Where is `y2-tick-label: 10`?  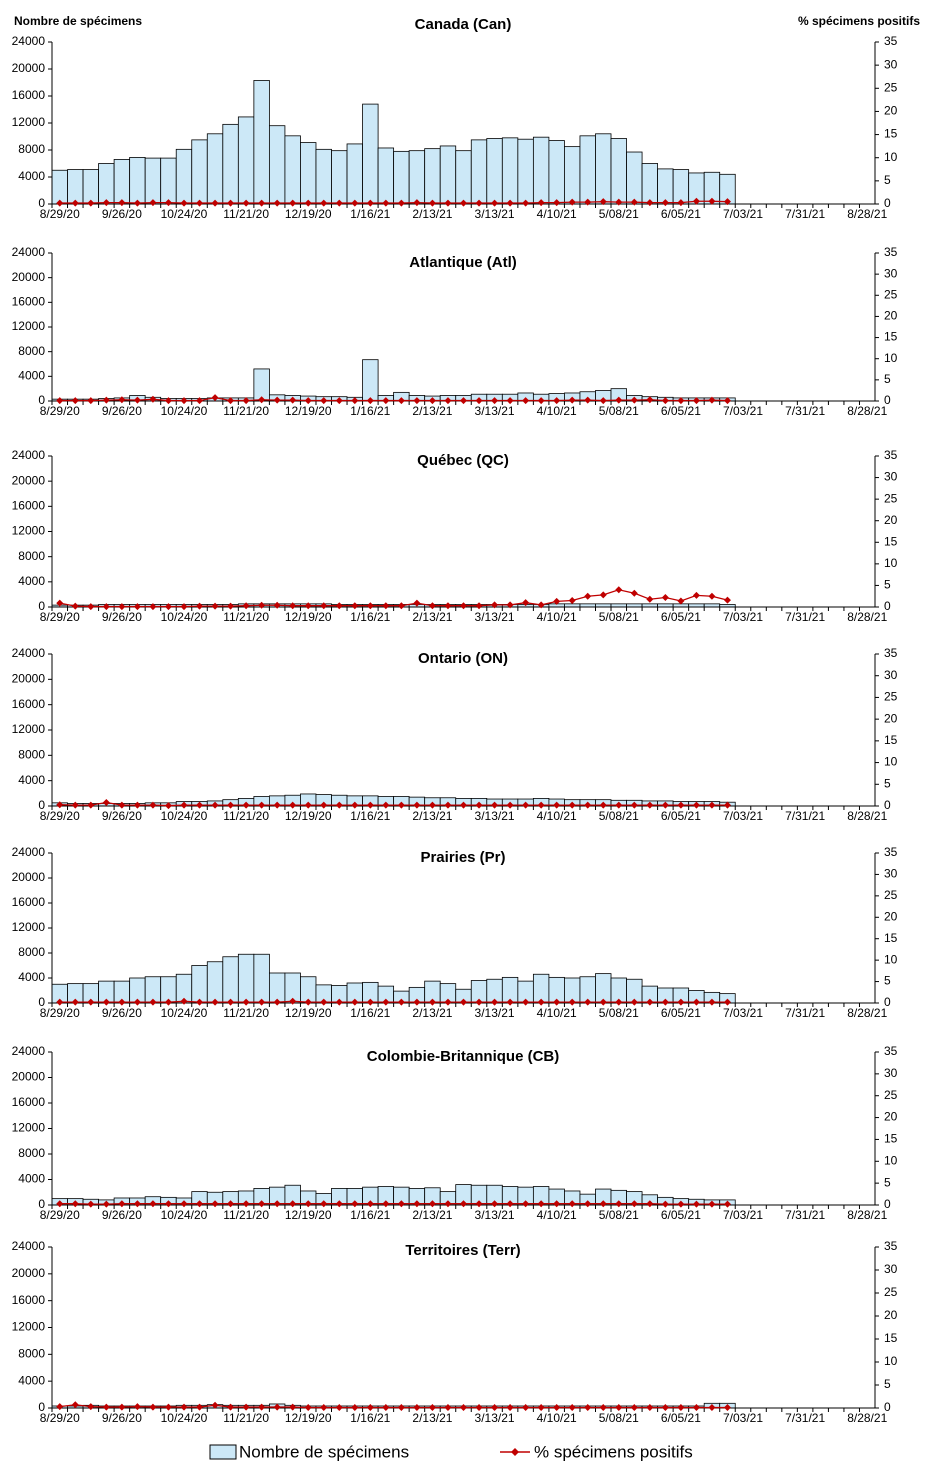 y2-tick-label: 10 is located at coordinates (891, 959).